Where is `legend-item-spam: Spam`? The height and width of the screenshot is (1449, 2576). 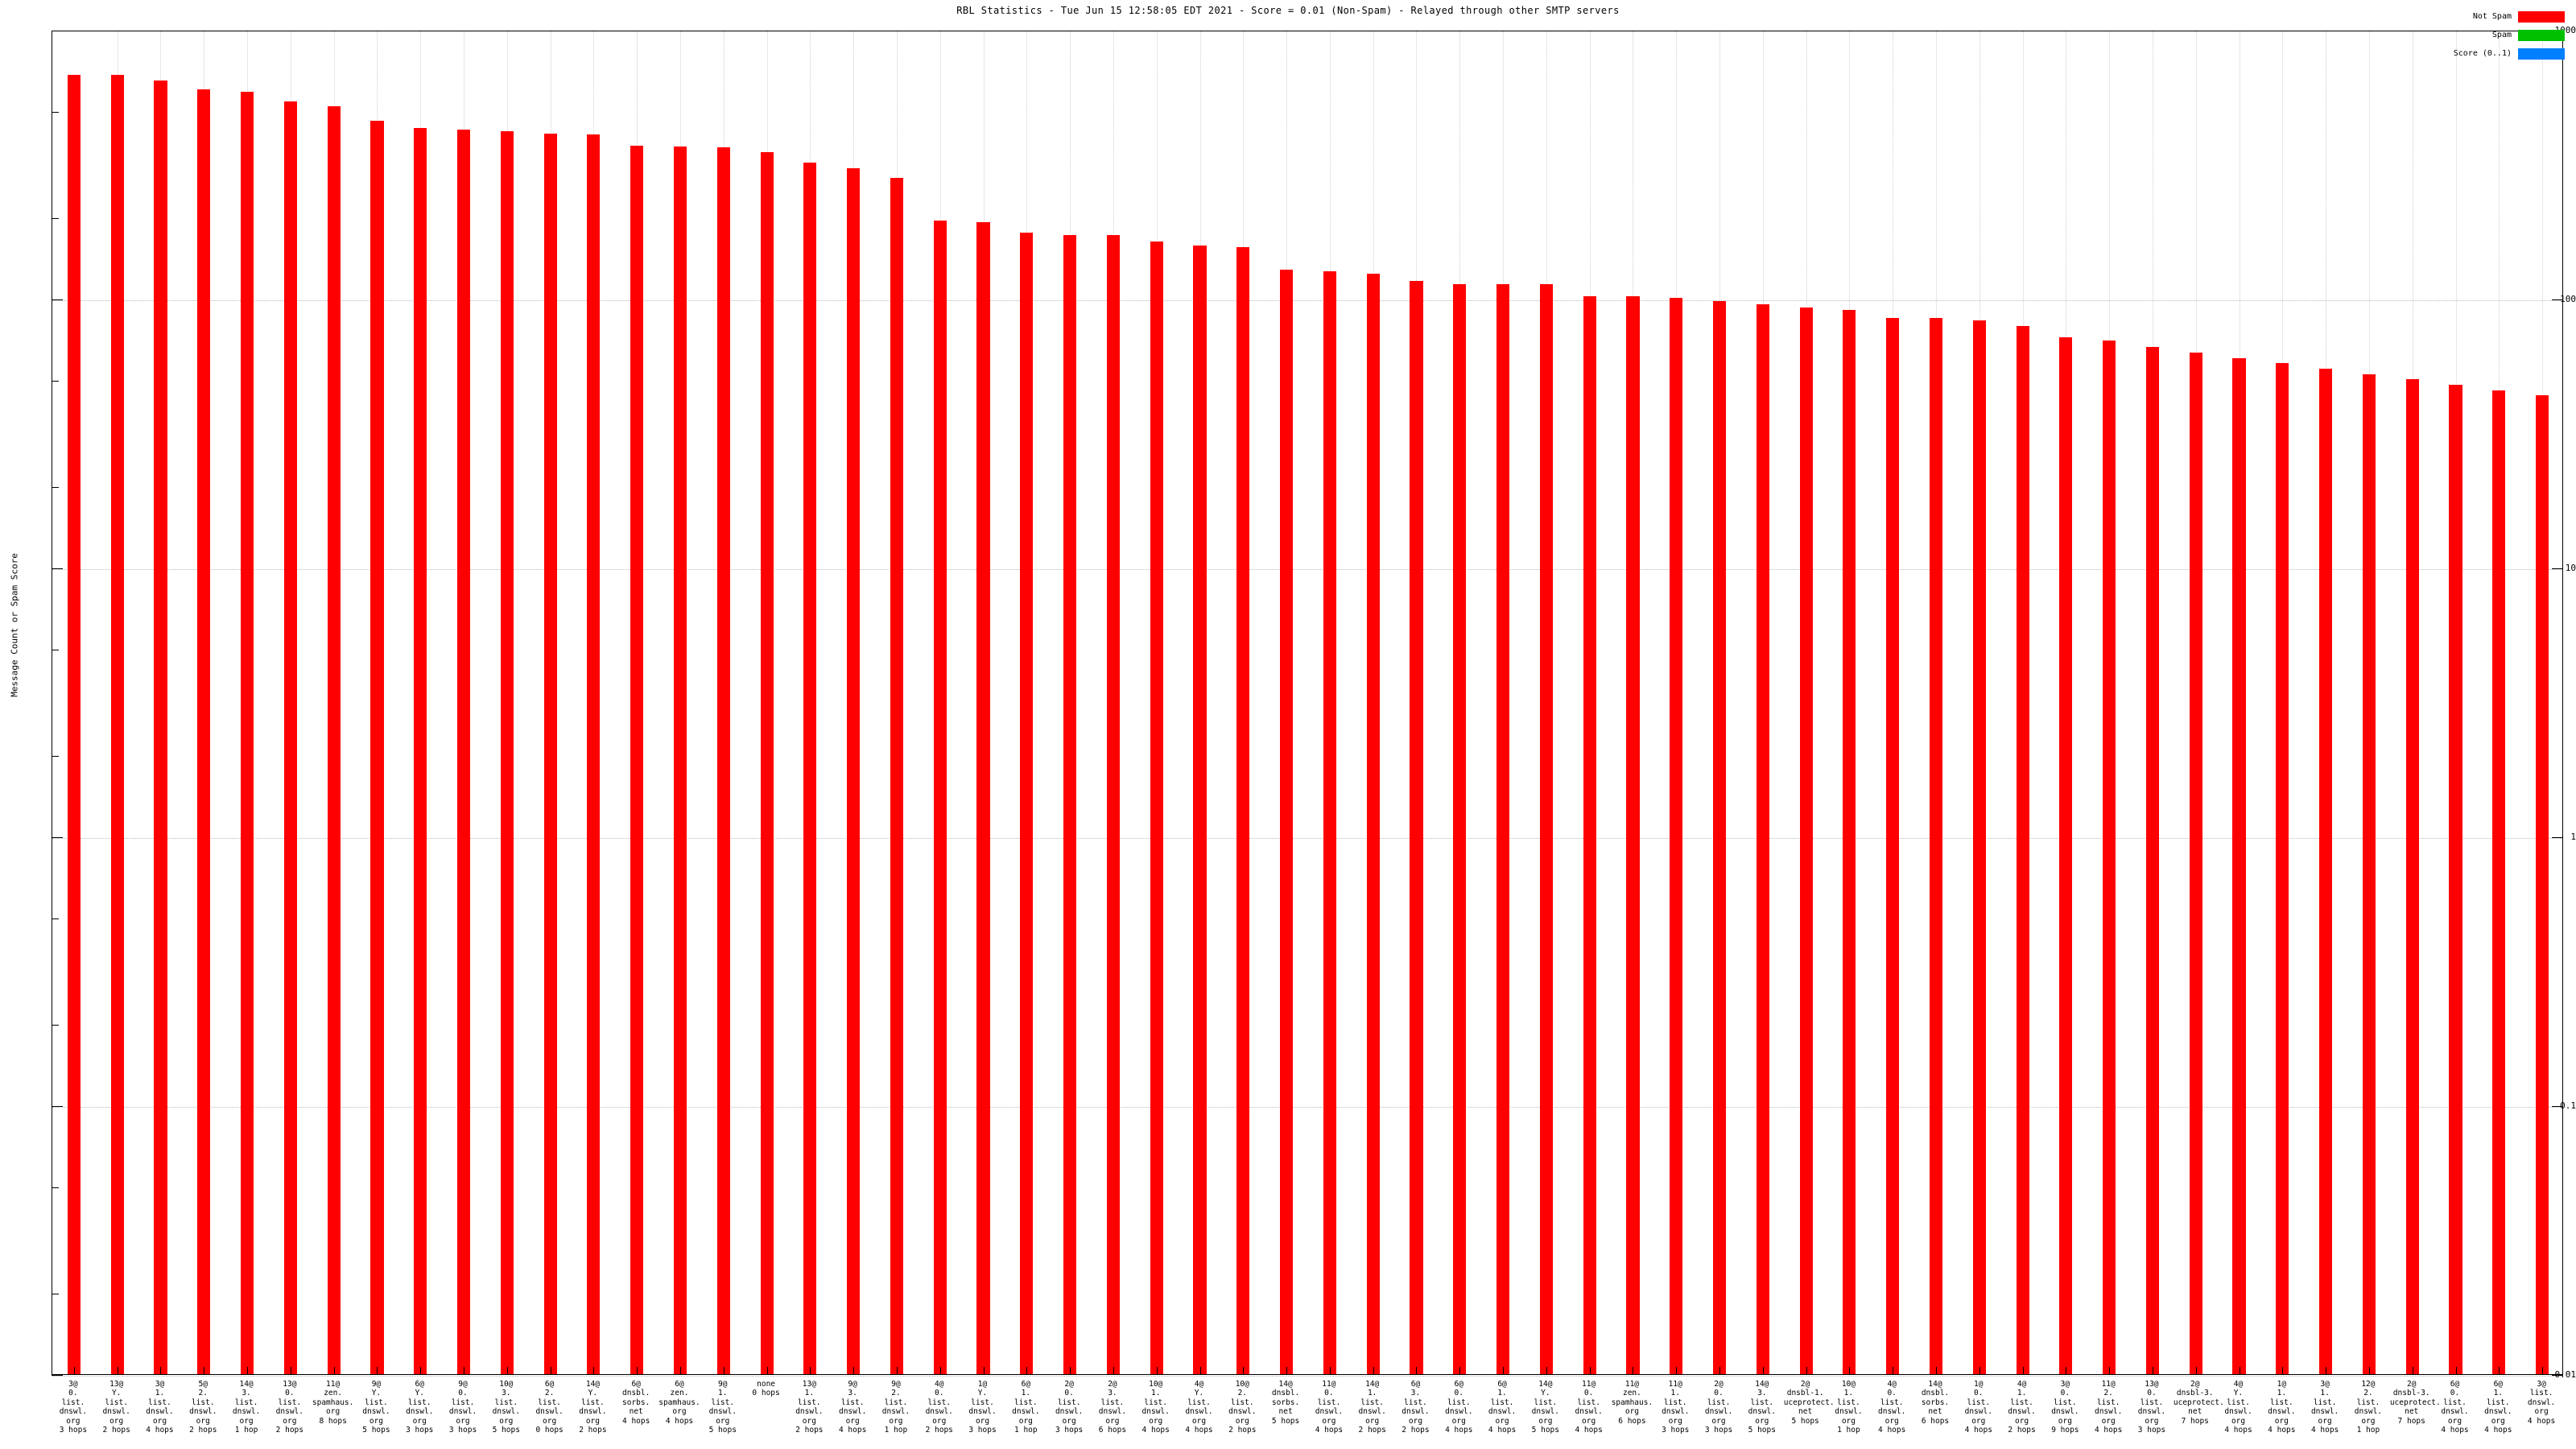 legend-item-spam: Spam is located at coordinates (2509, 35).